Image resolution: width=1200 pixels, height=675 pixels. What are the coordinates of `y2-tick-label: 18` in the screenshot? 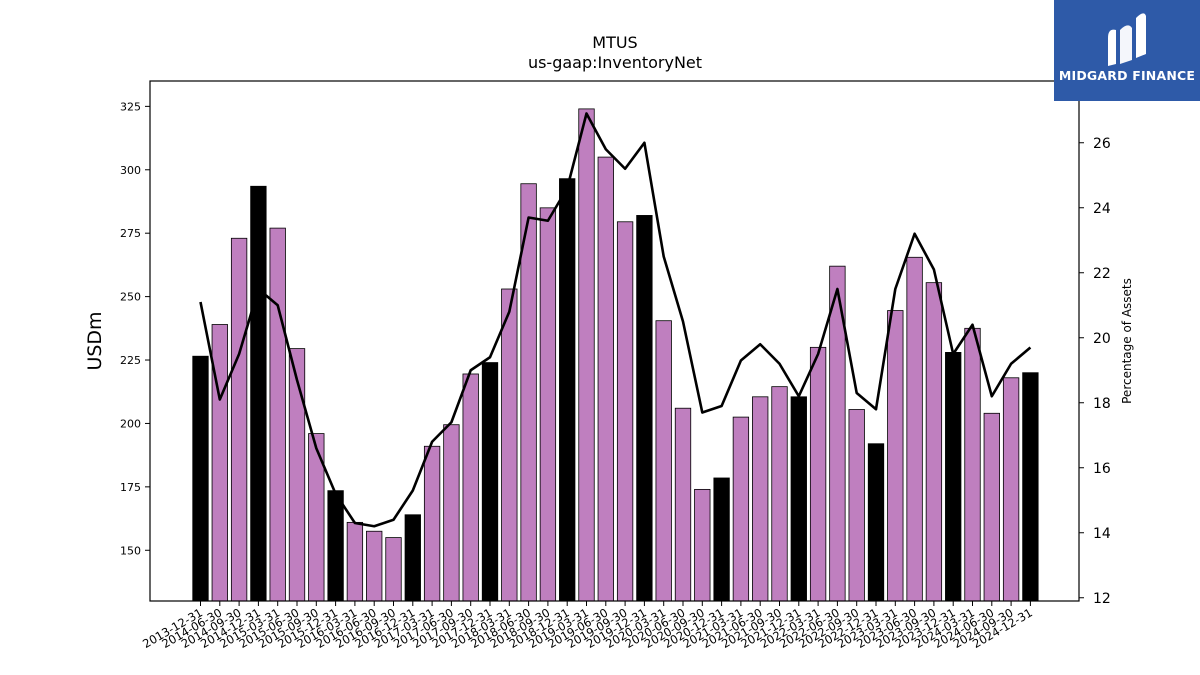 It's located at (1102, 404).